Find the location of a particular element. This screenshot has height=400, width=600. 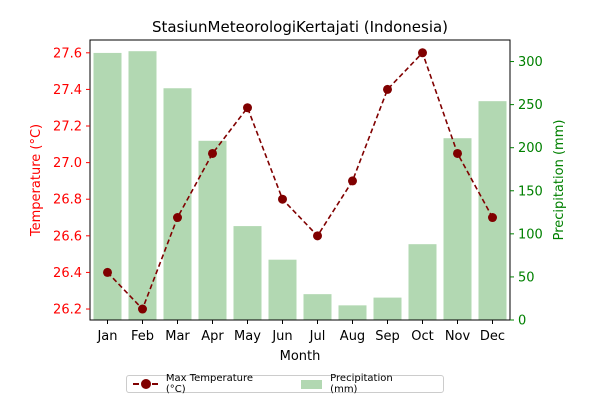

temperature-point-jun is located at coordinates (282, 199).